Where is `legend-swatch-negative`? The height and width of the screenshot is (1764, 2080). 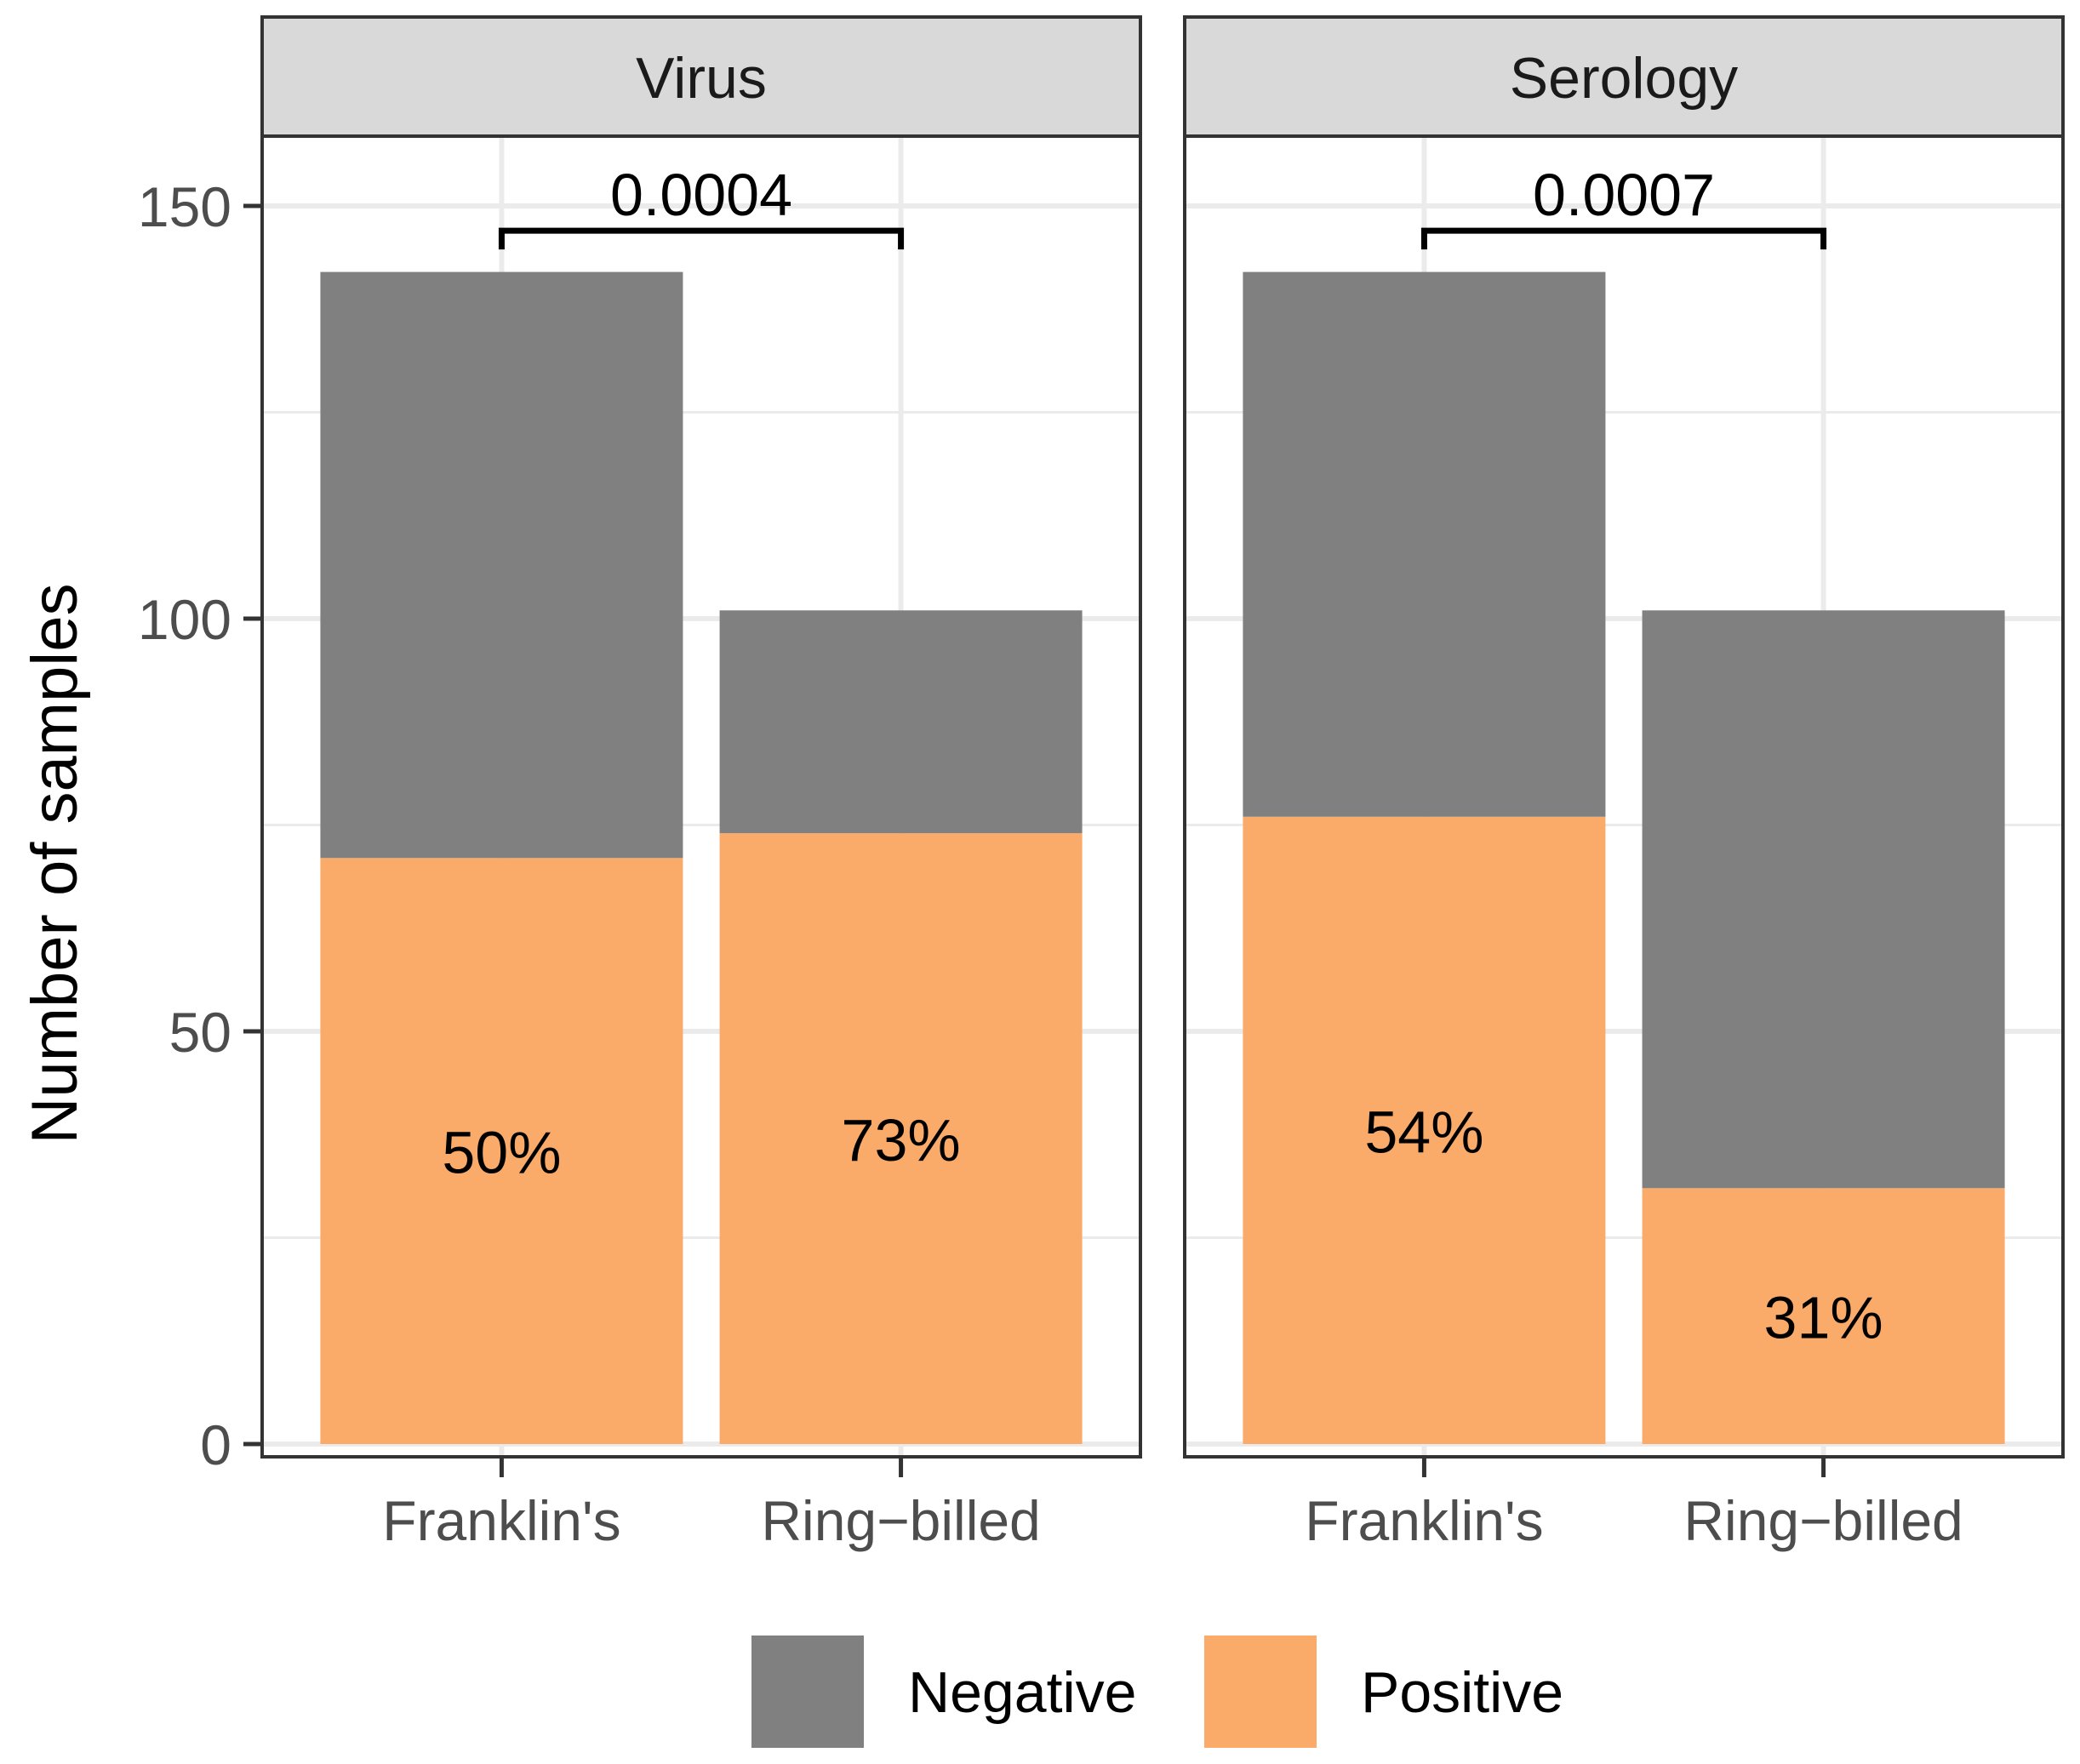 legend-swatch-negative is located at coordinates (807, 1692).